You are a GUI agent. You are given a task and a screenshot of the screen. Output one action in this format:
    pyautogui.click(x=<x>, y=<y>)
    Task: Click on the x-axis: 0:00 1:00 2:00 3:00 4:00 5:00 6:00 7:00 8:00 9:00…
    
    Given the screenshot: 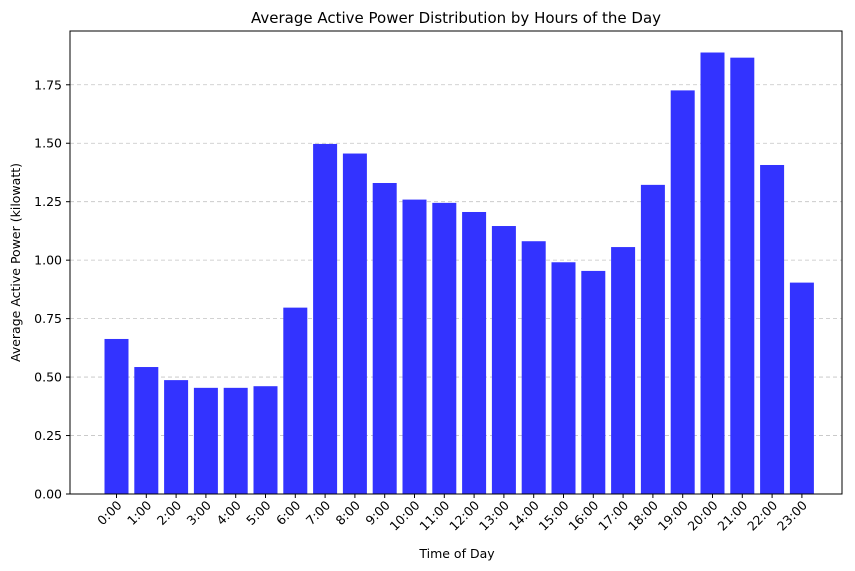 What is the action you would take?
    pyautogui.click(x=452, y=514)
    